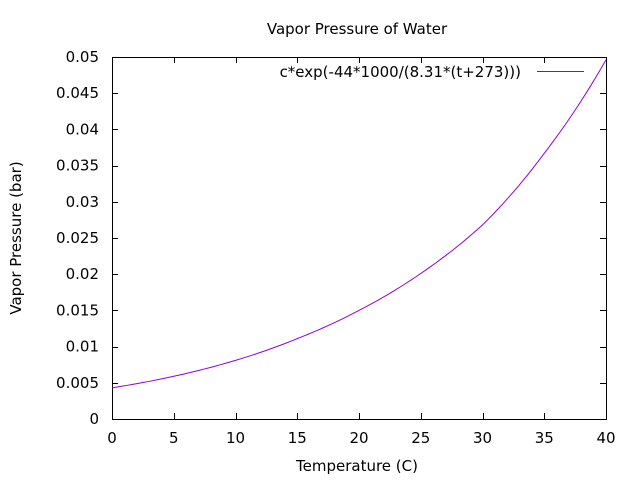 The height and width of the screenshot is (480, 640). What do you see at coordinates (420, 438) in the screenshot?
I see `x-tick-label: 25` at bounding box center [420, 438].